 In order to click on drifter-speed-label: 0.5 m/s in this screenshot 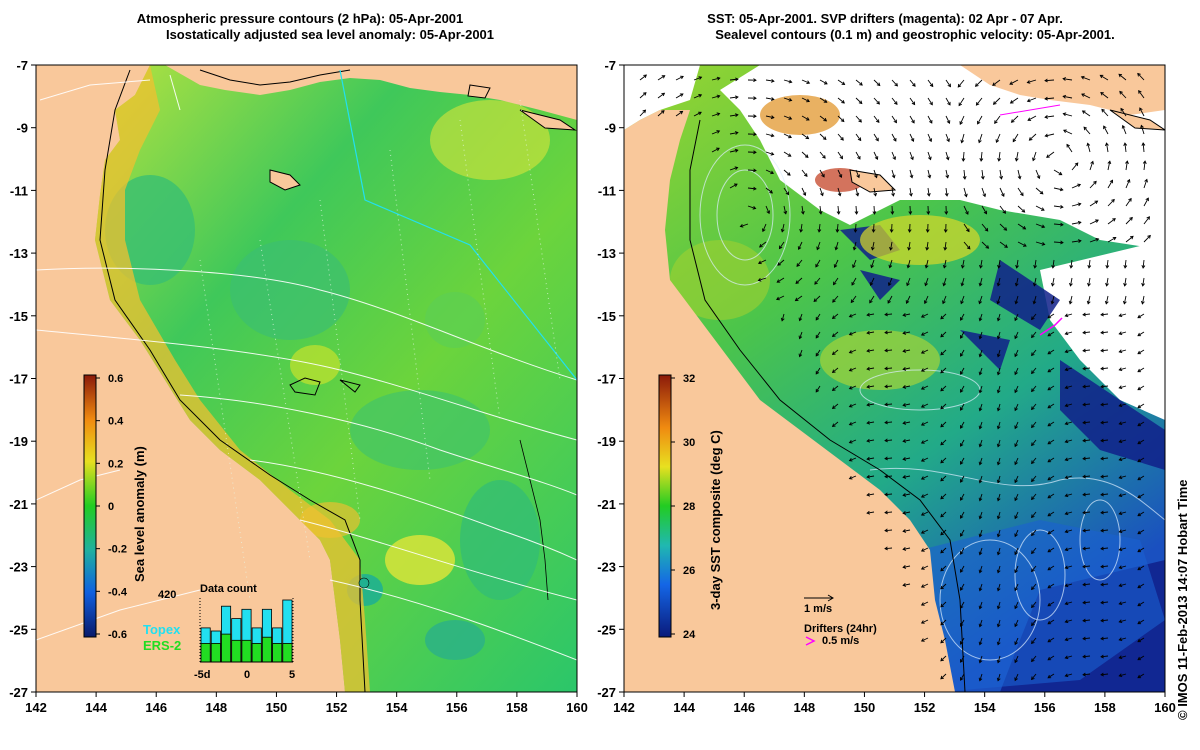, I will do `click(840, 641)`.